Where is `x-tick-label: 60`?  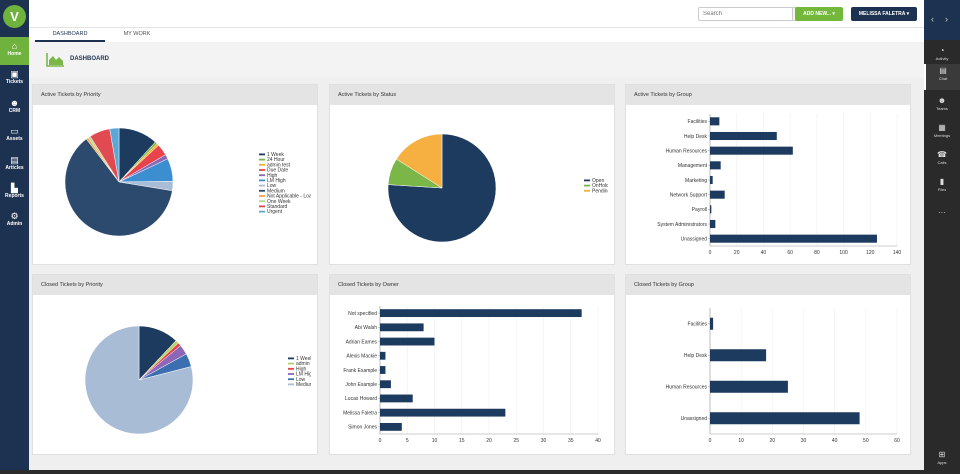 x-tick-label: 60 is located at coordinates (897, 441).